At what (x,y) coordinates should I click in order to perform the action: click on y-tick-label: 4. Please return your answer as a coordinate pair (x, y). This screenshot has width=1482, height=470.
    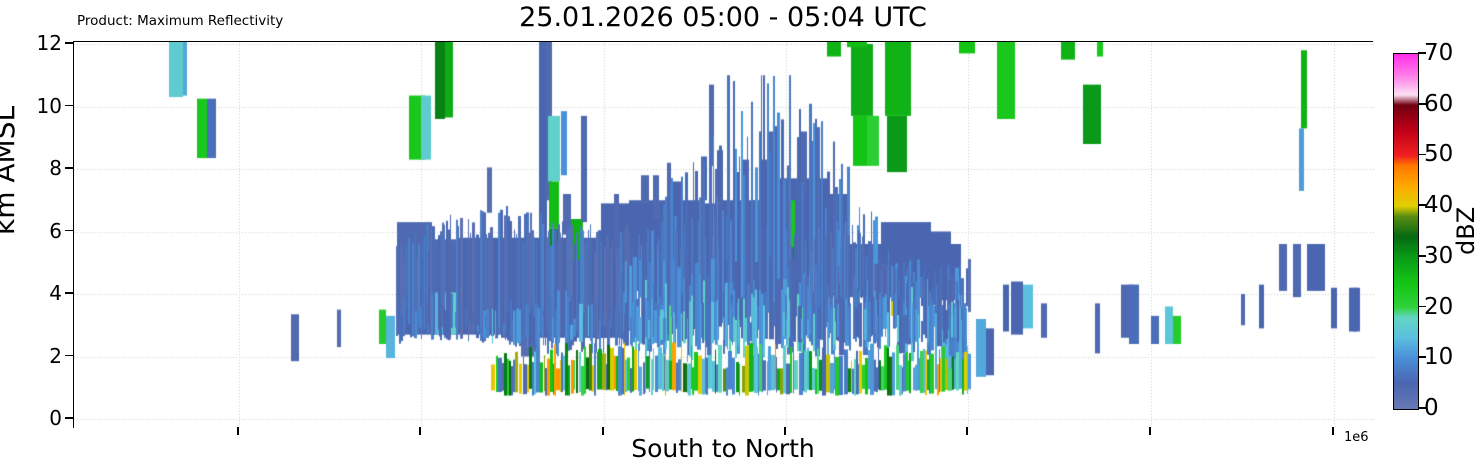
    Looking at the image, I should click on (55, 293).